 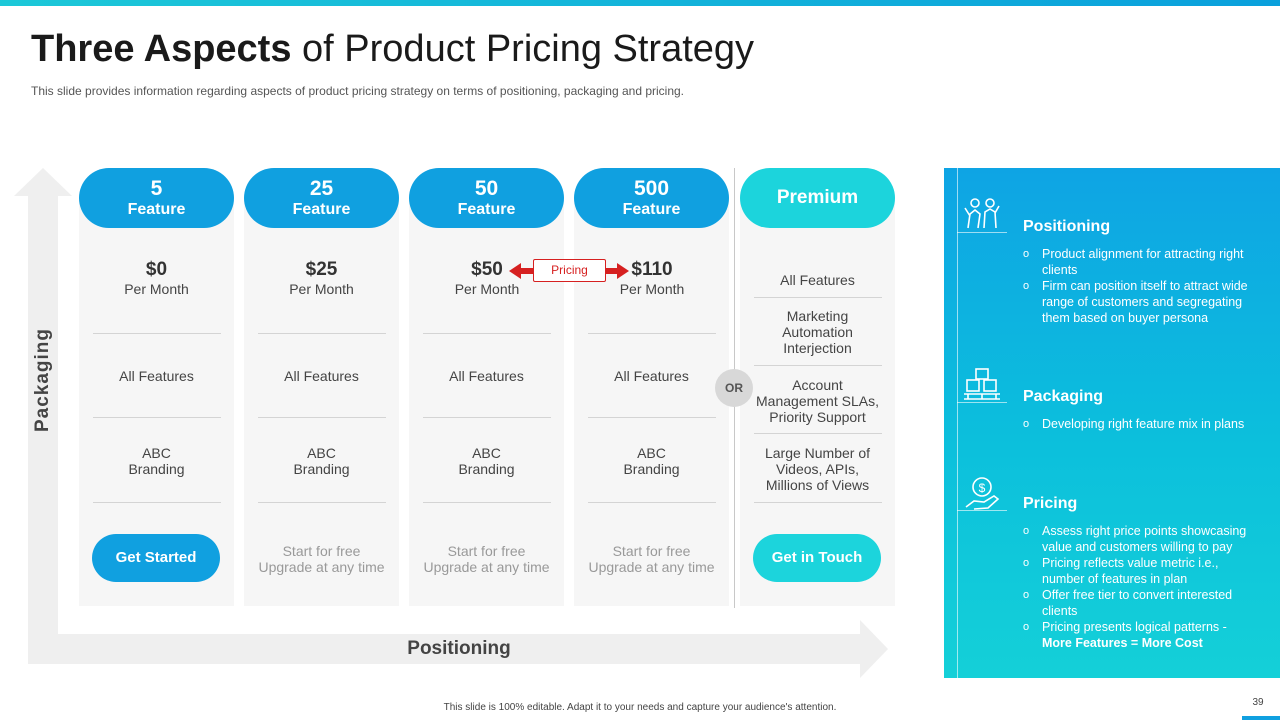 What do you see at coordinates (156, 198) in the screenshot?
I see `plan-header-5: 5 Feature` at bounding box center [156, 198].